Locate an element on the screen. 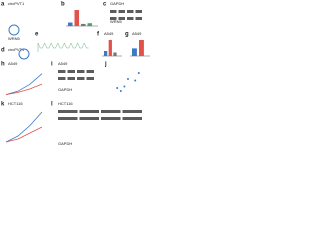 This screenshot has height=240, width=320. panel-title: GAPDH is located at coordinates (117, 3).